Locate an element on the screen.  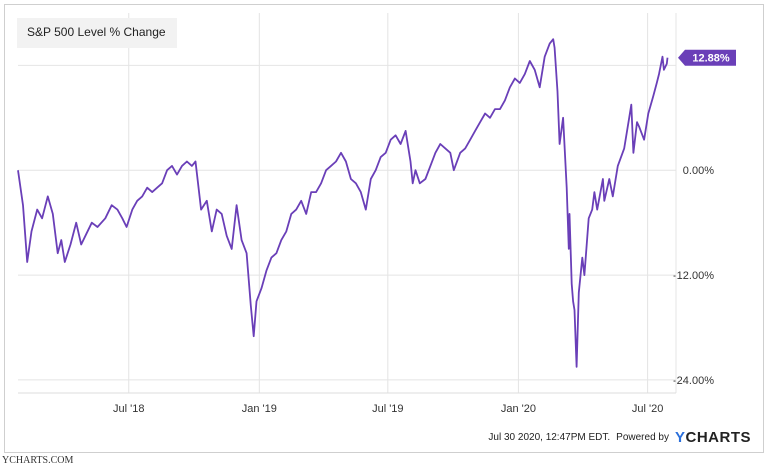
powered-by-label: Powered by is located at coordinates (642, 437).